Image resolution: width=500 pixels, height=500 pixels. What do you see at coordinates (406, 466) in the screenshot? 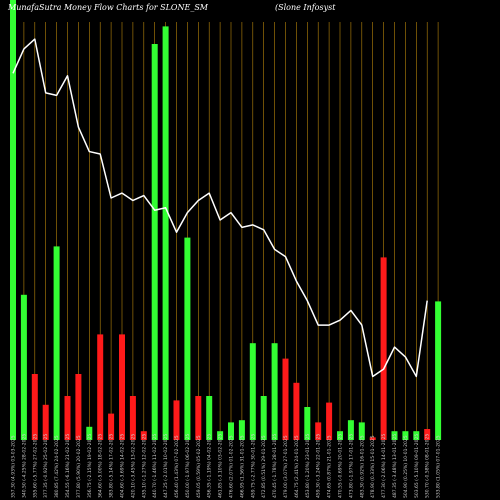
I see `x-tick-label: 504.90 (0.25%) 10-01-2025` at bounding box center [406, 466].